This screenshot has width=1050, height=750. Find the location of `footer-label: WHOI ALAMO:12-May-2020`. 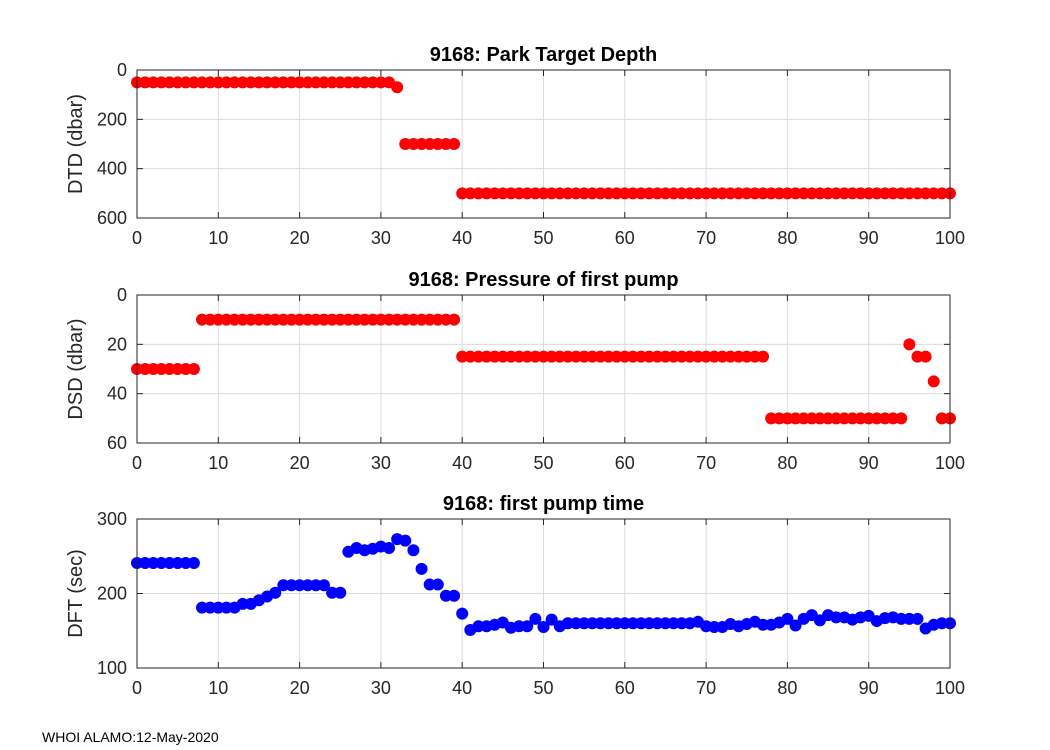

footer-label: WHOI ALAMO:12-May-2020 is located at coordinates (130, 737).